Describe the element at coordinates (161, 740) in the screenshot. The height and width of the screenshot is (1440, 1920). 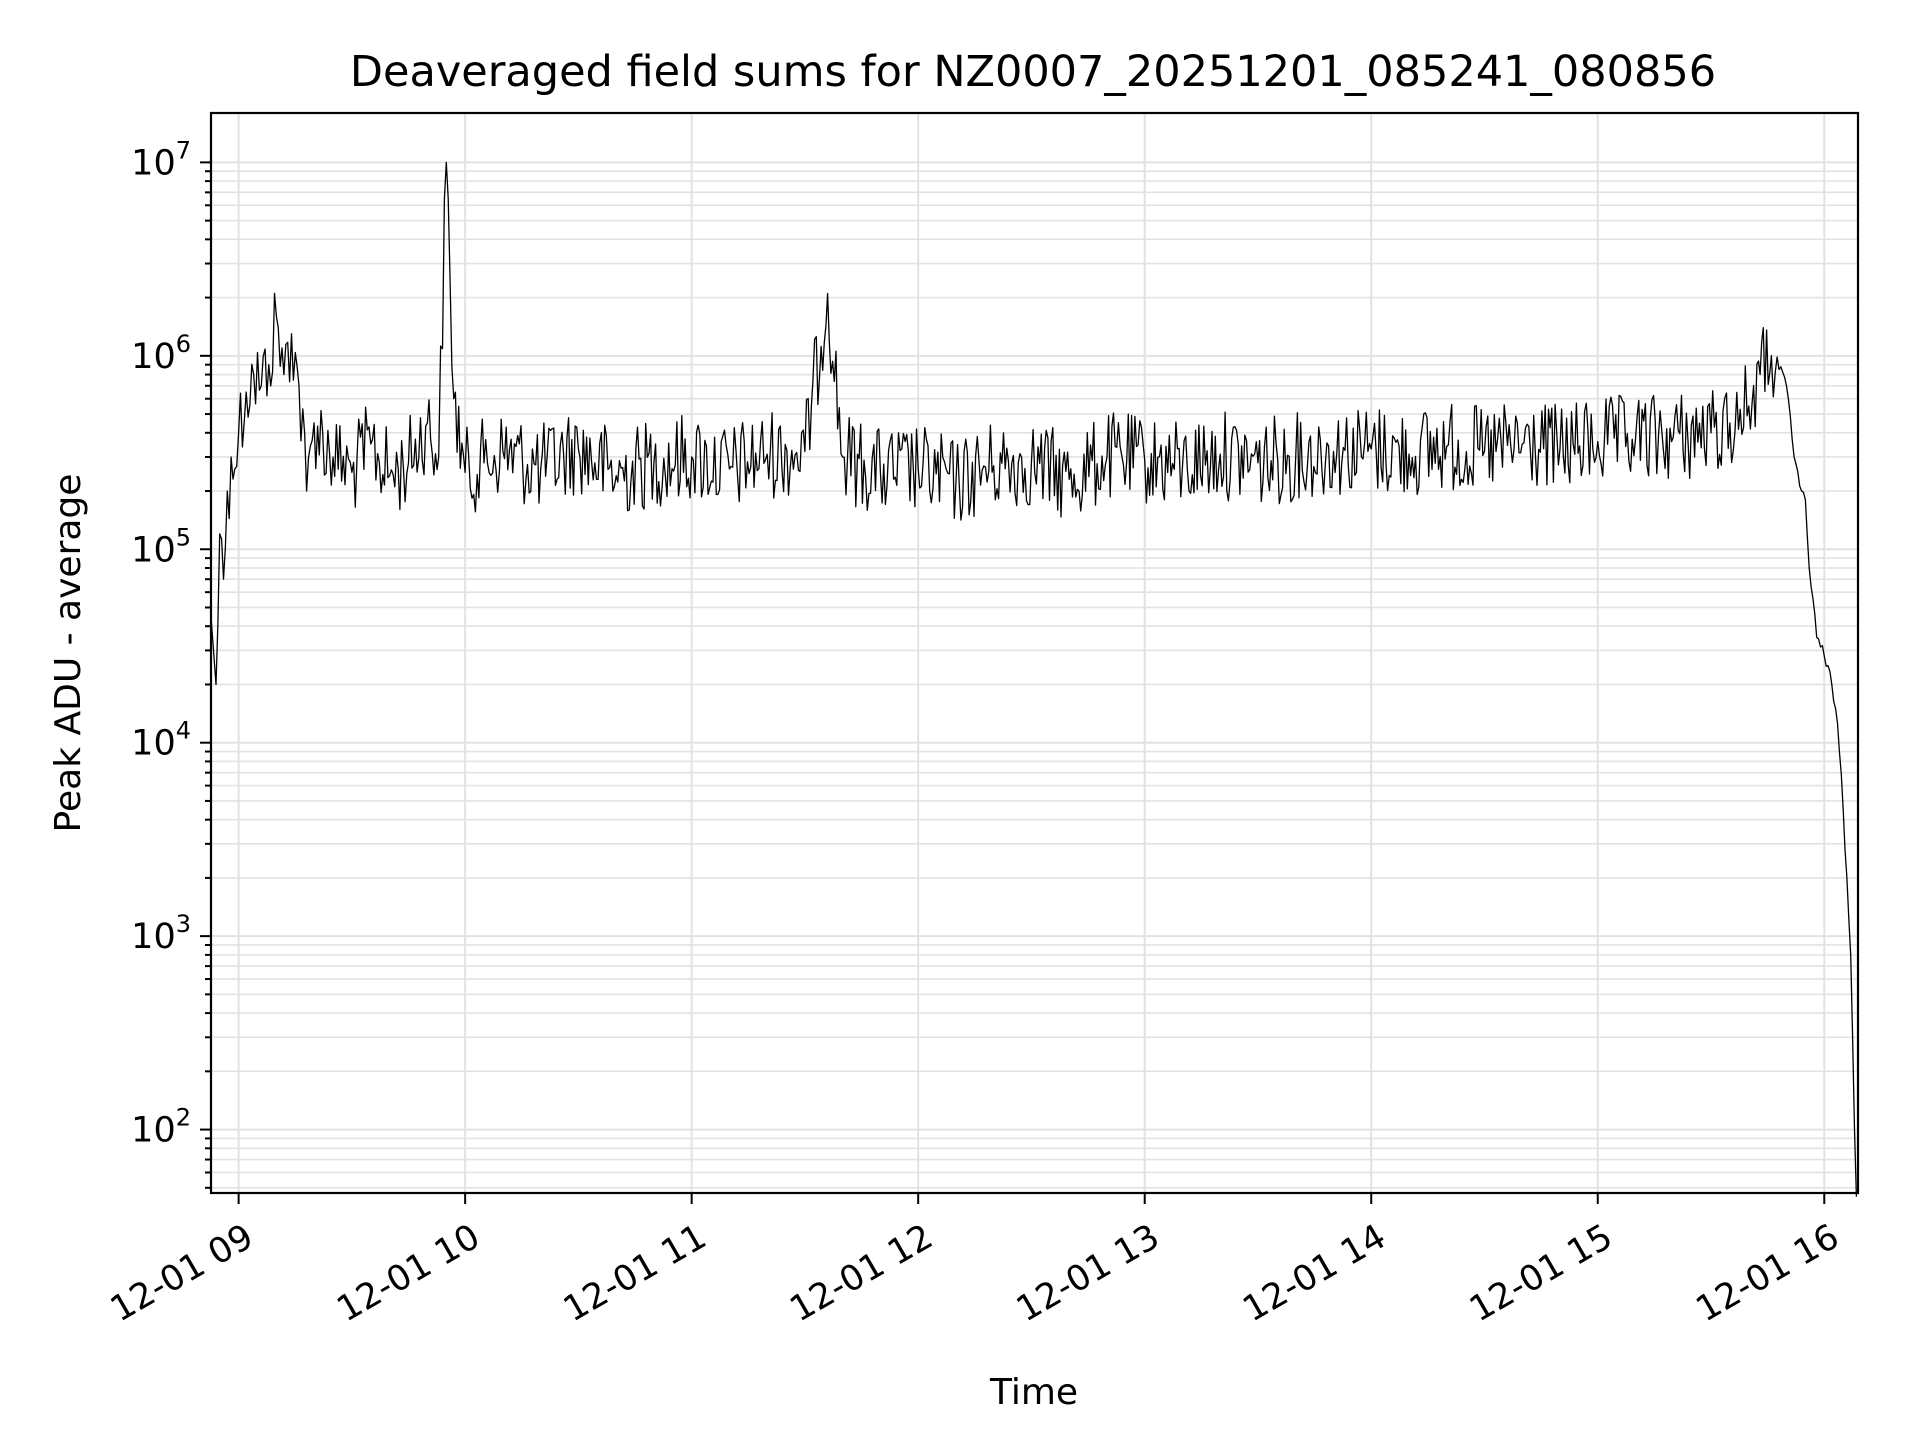
I see `y-tick-label: 10⁴` at that location.